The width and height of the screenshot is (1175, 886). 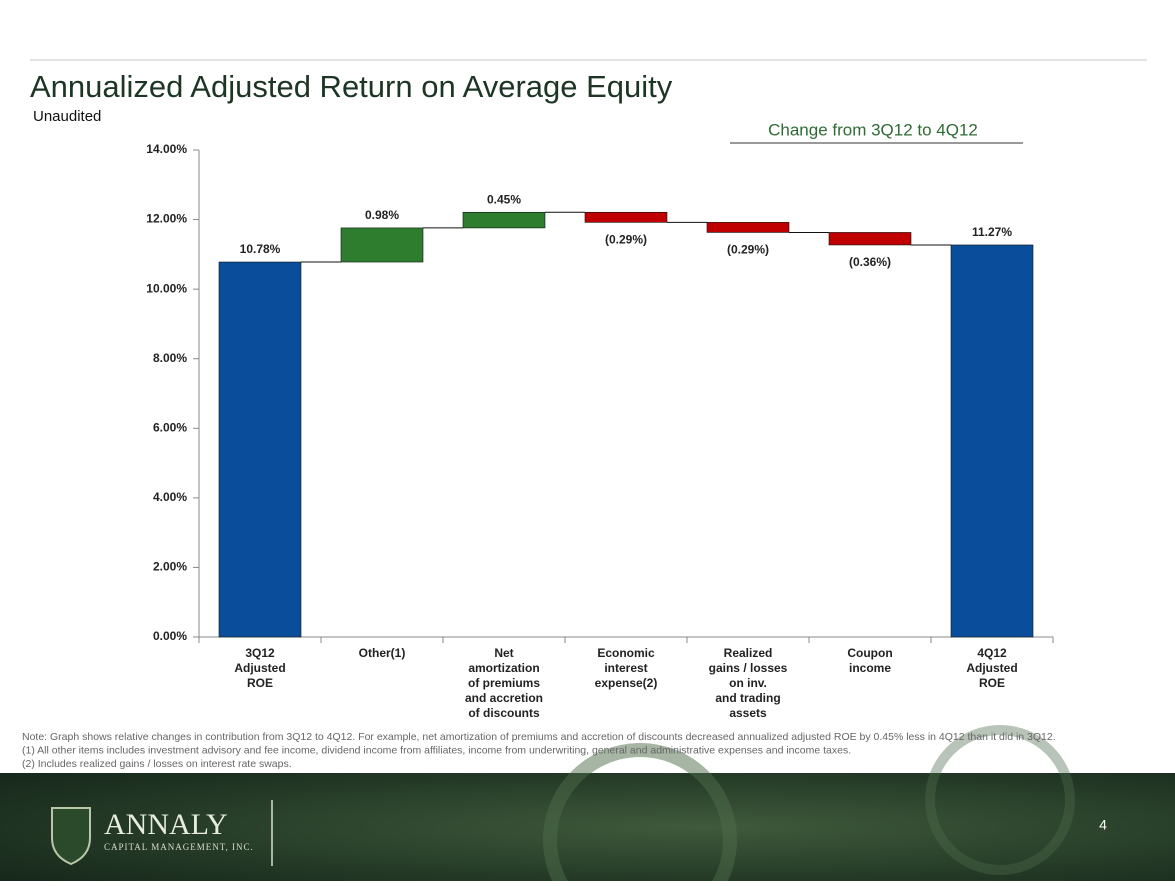 What do you see at coordinates (748, 713) in the screenshot?
I see `x-tick-label: assets` at bounding box center [748, 713].